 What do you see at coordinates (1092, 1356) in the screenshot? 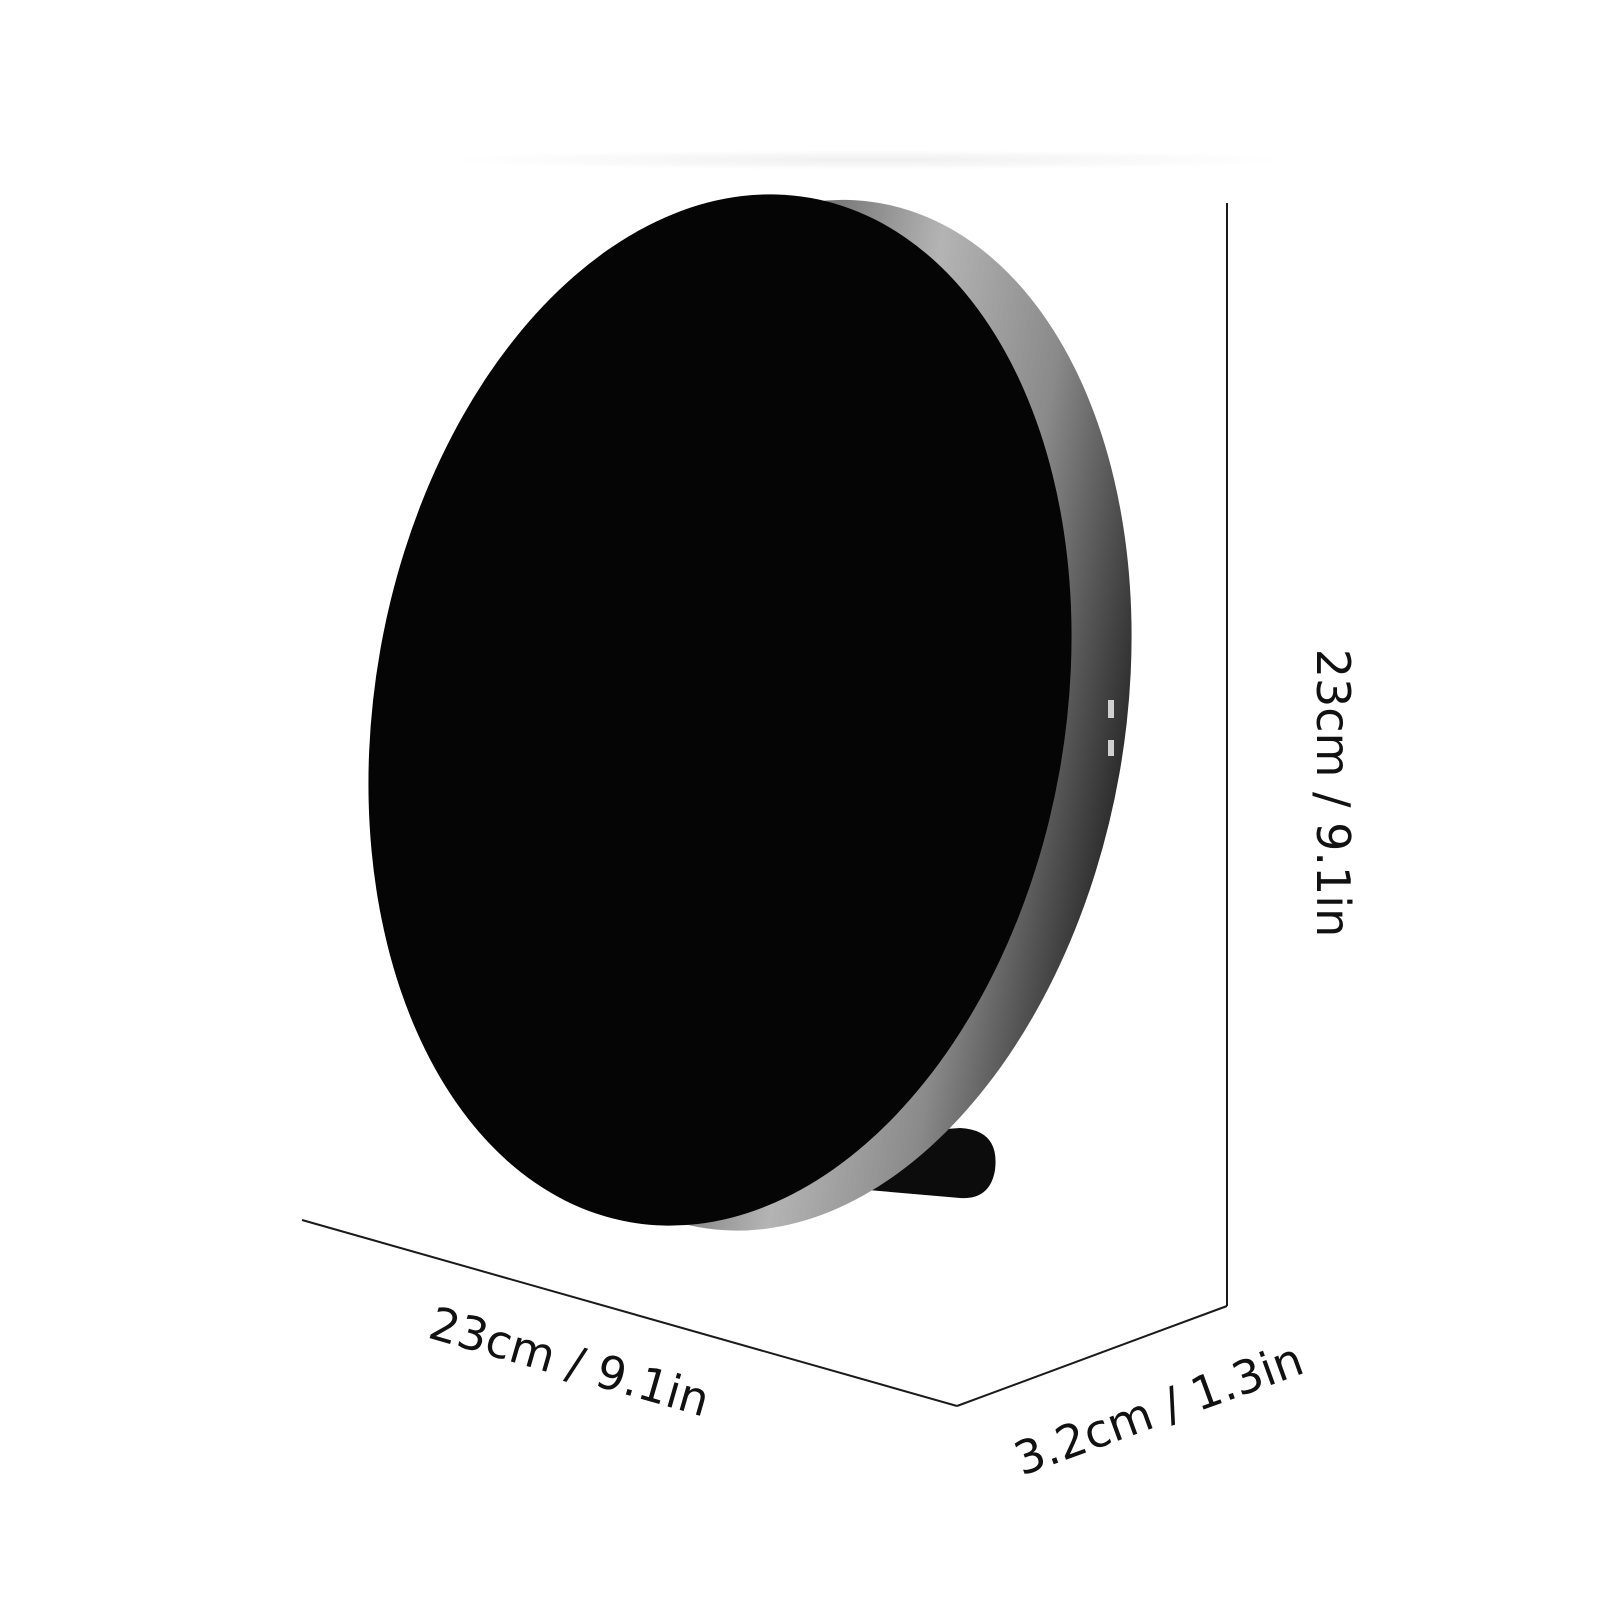
I see `depth-dimension-line` at bounding box center [1092, 1356].